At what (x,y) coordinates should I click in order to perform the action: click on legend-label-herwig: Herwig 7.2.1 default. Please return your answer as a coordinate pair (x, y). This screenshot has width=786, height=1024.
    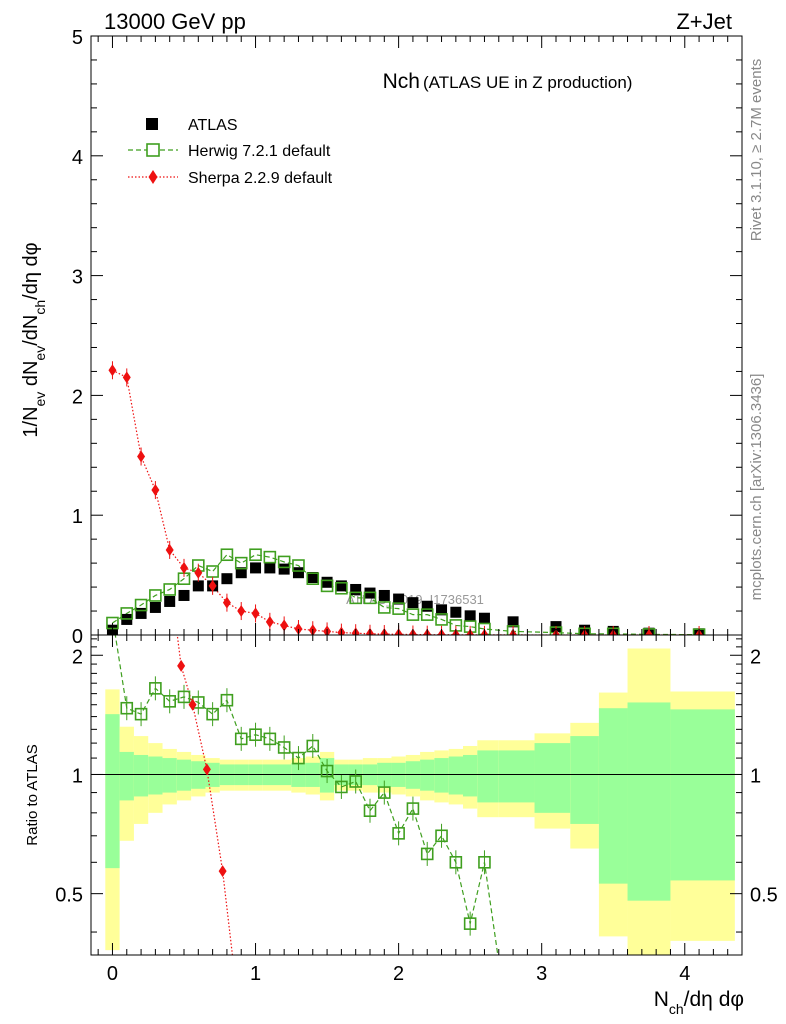
    Looking at the image, I should click on (259, 151).